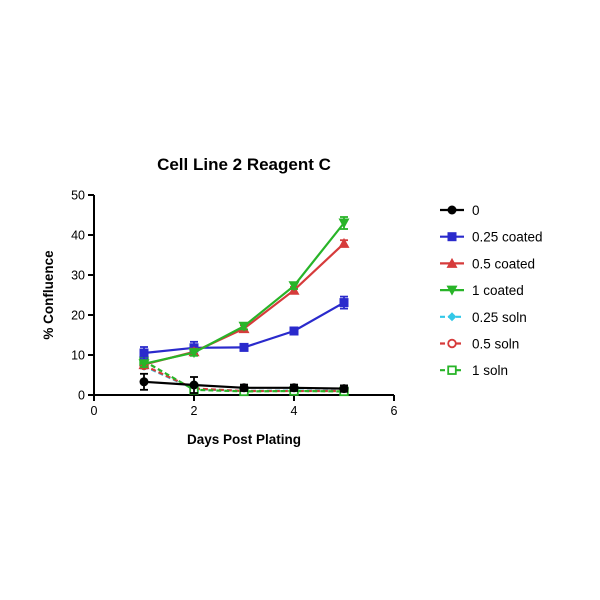 The width and height of the screenshot is (600, 600). I want to click on x-tick-label: 4, so click(294, 411).